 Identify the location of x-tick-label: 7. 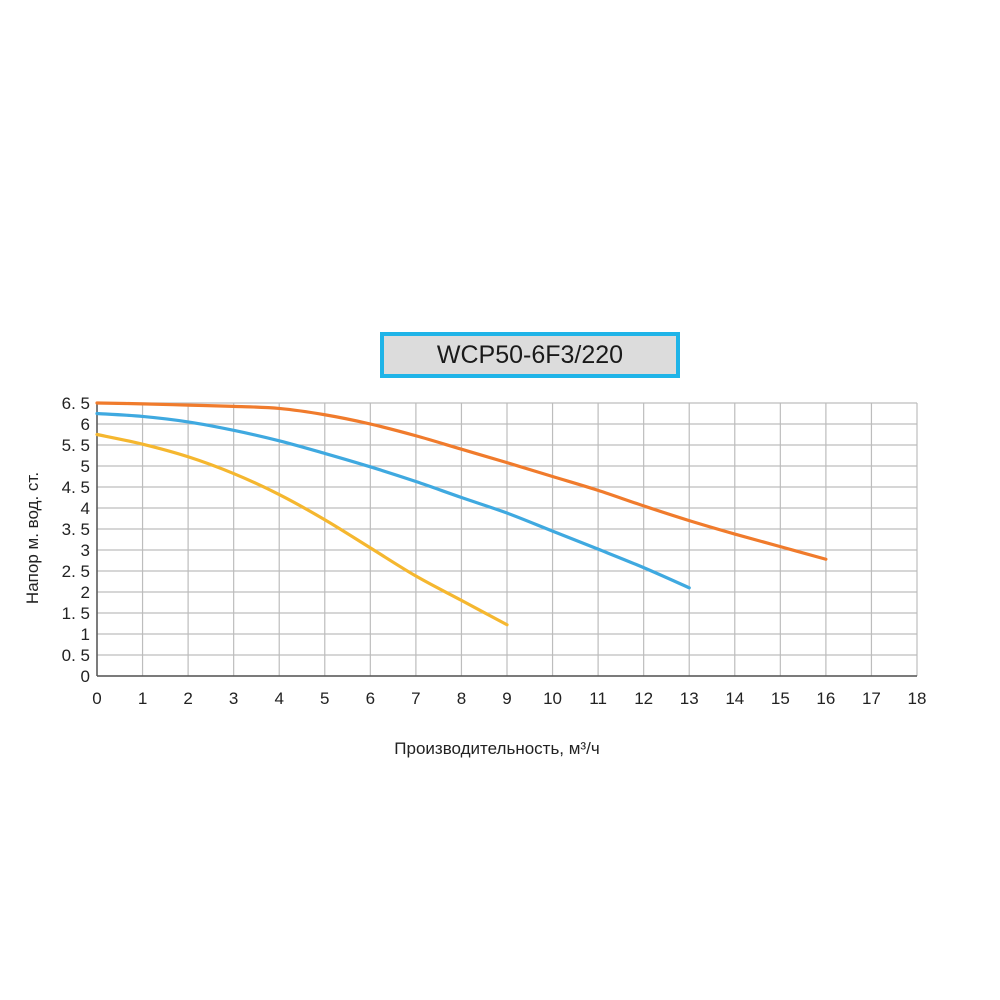
(415, 698).